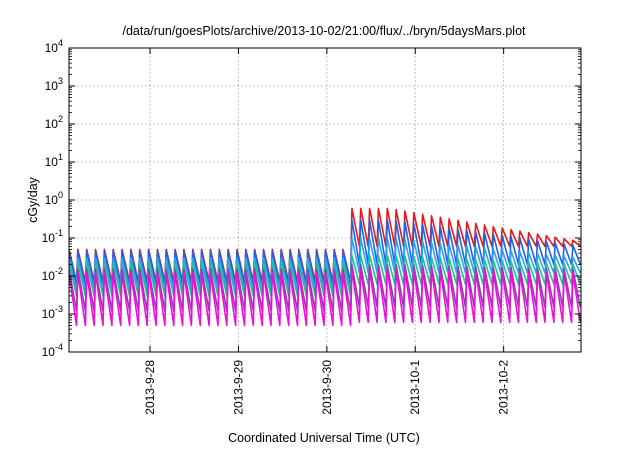  I want to click on x-tick-label: 2013-9-28, so click(150, 387).